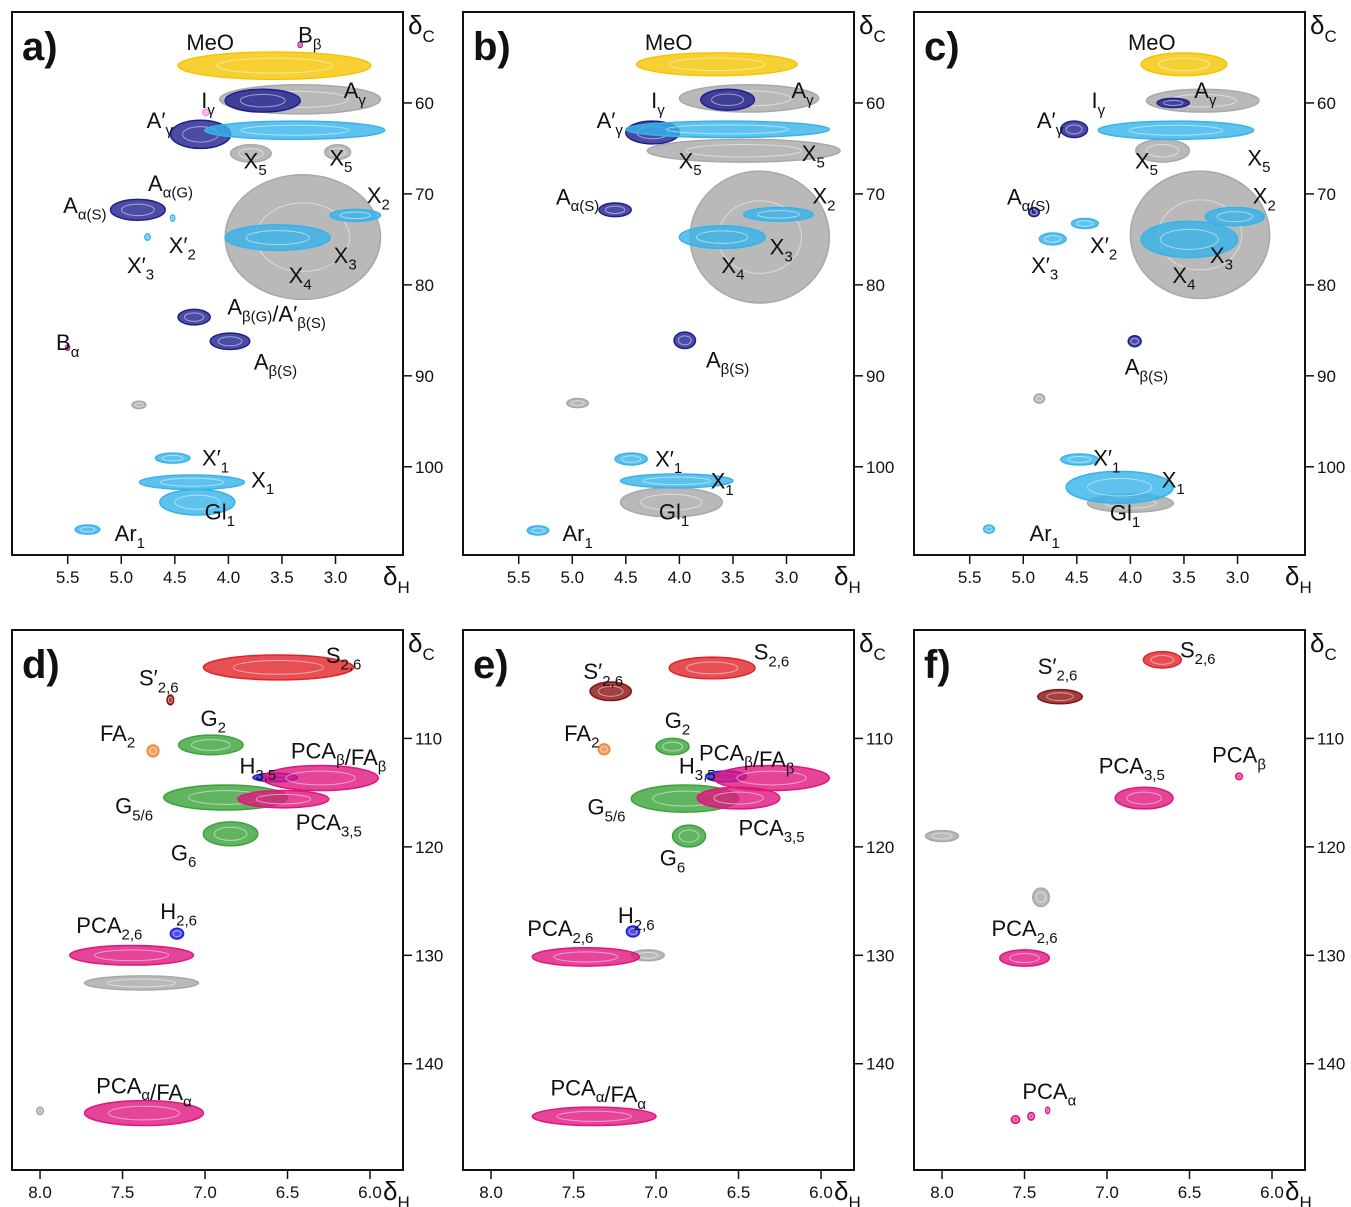 The image size is (1351, 1207). Describe the element at coordinates (421, 646) in the screenshot. I see `y-axis-label: δC` at that location.